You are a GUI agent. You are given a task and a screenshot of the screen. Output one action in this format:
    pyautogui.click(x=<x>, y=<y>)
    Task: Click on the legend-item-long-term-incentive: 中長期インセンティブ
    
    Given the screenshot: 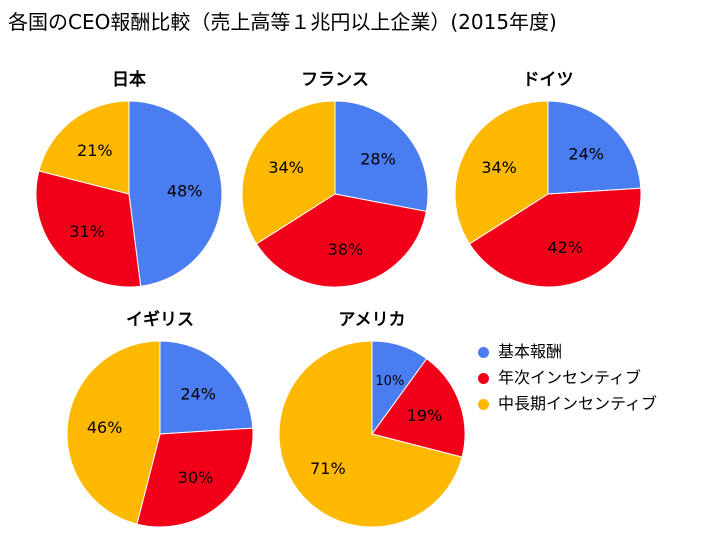 What is the action you would take?
    pyautogui.click(x=590, y=404)
    